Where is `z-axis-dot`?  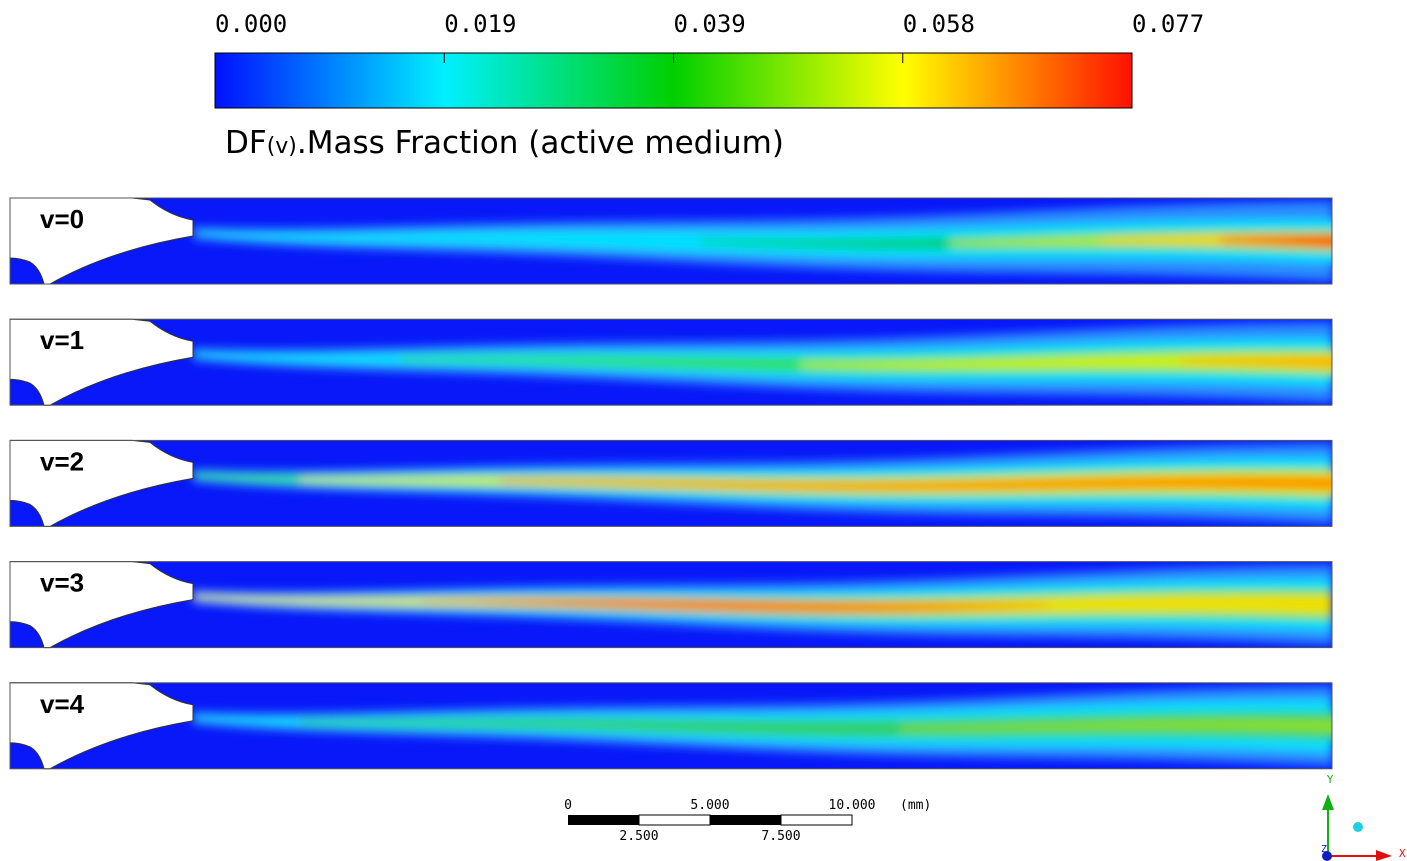 z-axis-dot is located at coordinates (1327, 856).